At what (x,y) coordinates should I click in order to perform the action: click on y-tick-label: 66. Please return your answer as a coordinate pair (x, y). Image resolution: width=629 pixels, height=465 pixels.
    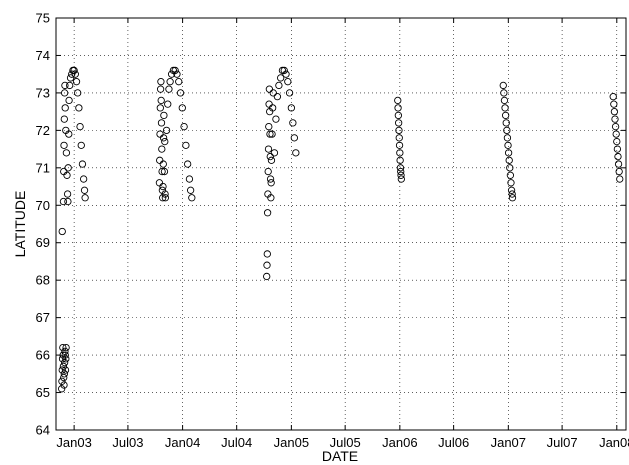
    Looking at the image, I should click on (43, 355).